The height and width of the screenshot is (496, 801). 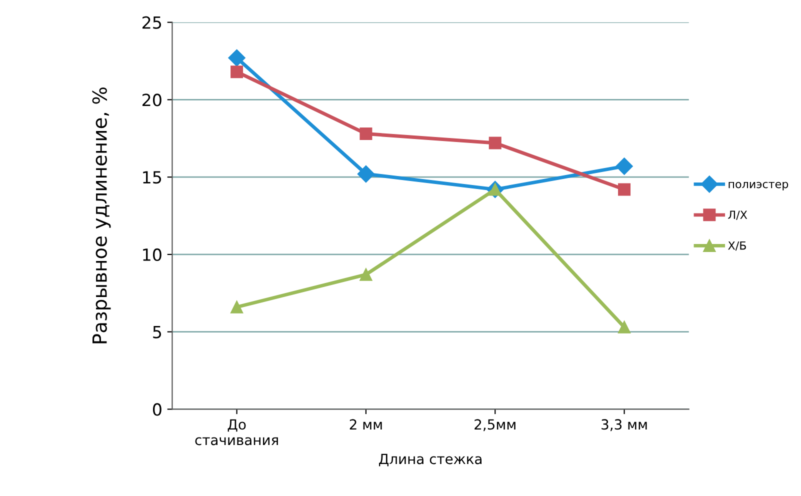 I want to click on y-tick-label: 10, so click(x=152, y=255).